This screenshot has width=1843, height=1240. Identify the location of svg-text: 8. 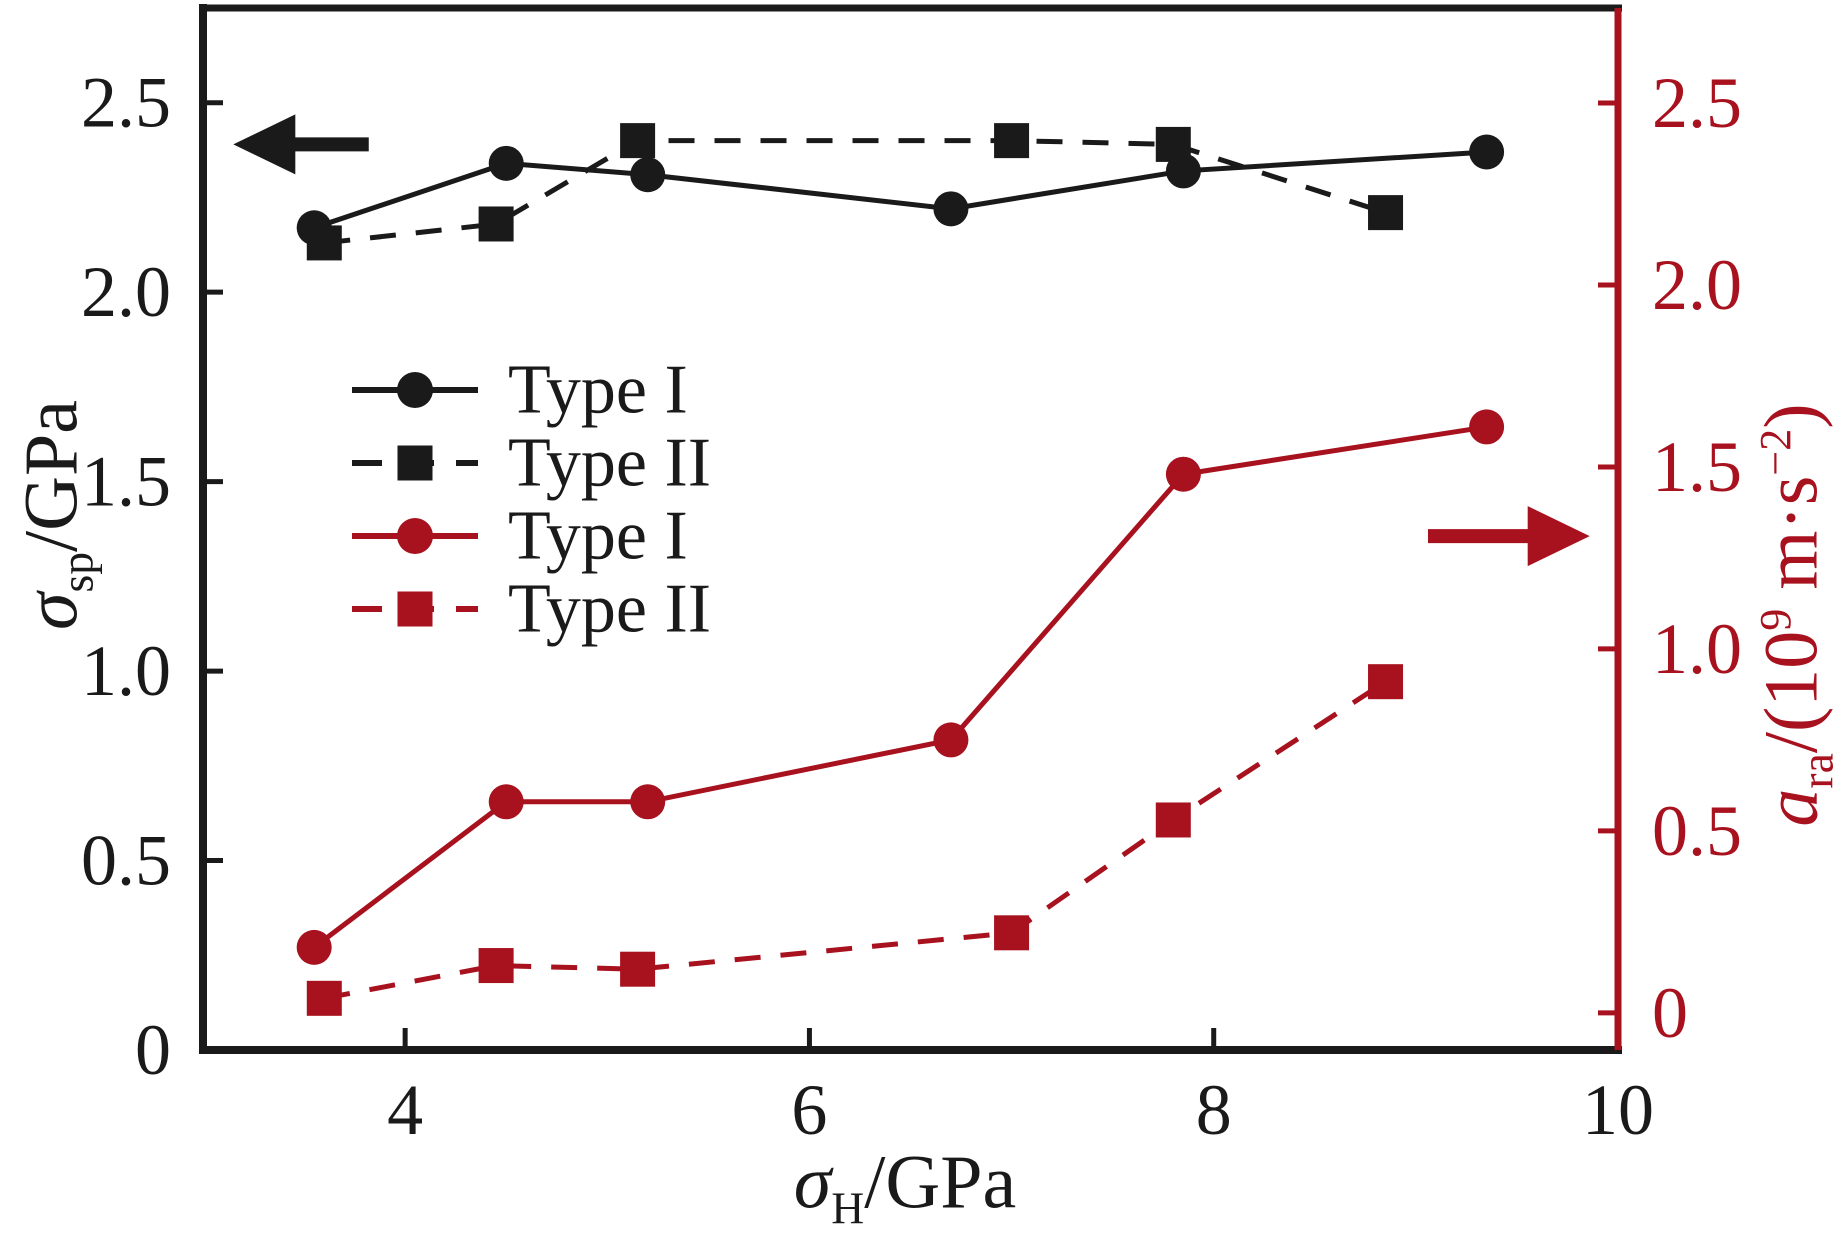
(1214, 1110).